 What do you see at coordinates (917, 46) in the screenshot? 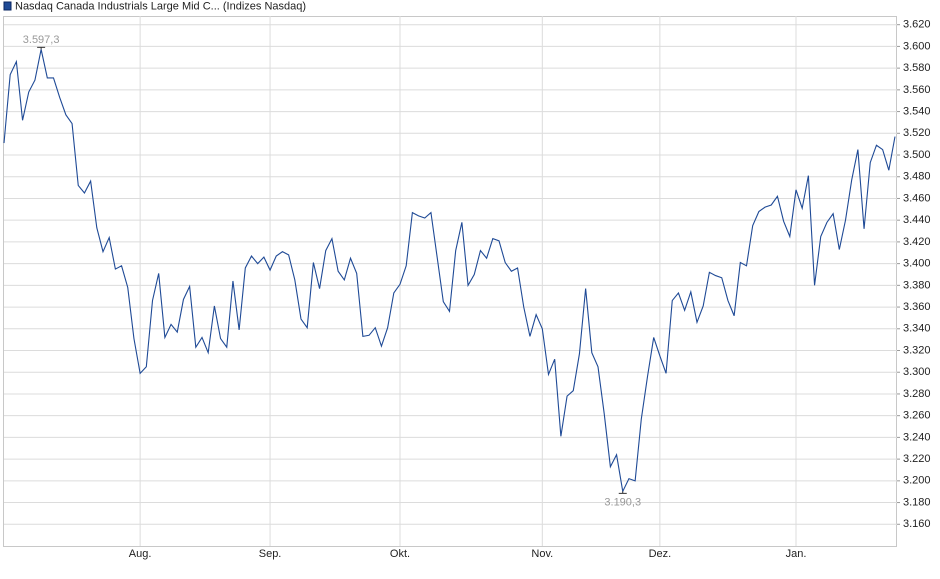
I see `y-tick-label: 3.600` at bounding box center [917, 46].